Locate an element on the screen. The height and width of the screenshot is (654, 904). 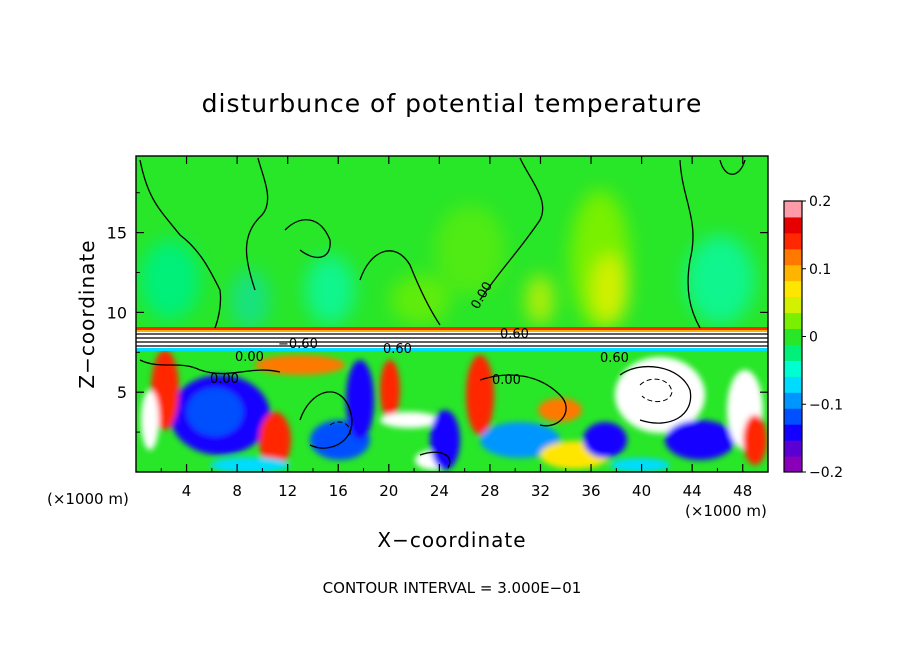
x-tick-label: 40 is located at coordinates (641, 491).